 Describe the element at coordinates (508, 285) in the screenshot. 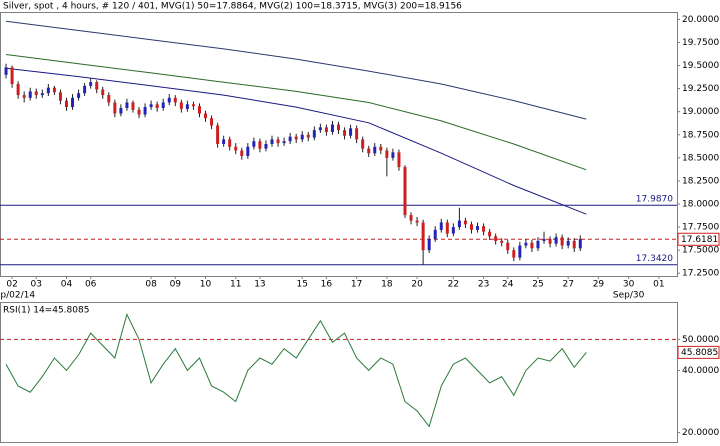

I see `x-tick-label: 24` at that location.